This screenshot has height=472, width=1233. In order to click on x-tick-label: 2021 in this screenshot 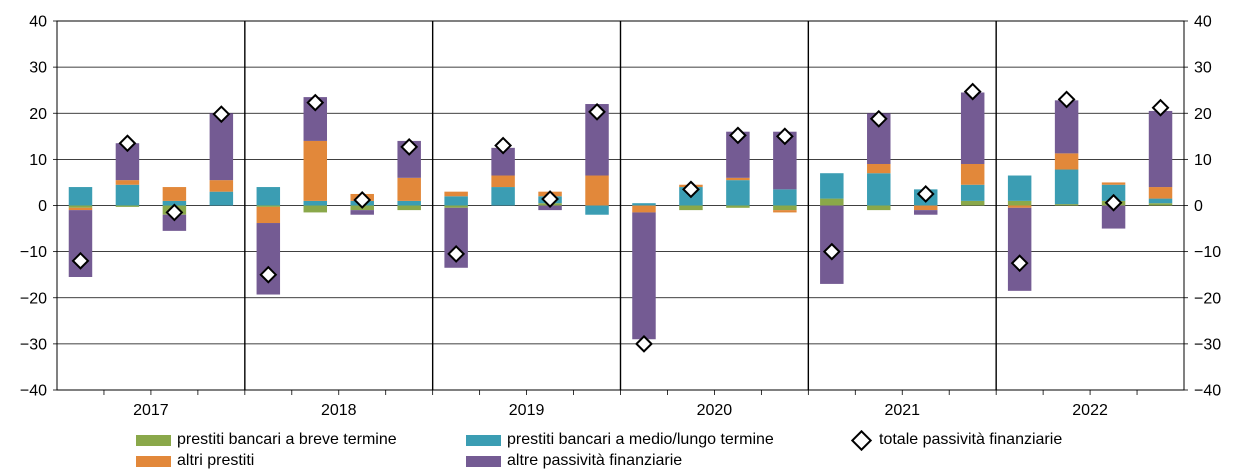, I will do `click(902, 410)`.